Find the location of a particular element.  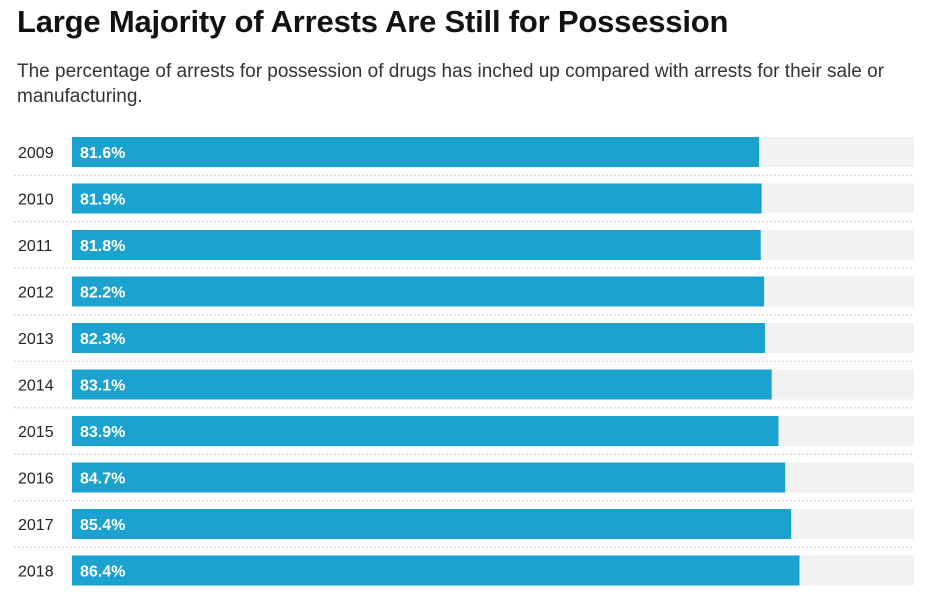

value-label: 83.1% is located at coordinates (102, 386).